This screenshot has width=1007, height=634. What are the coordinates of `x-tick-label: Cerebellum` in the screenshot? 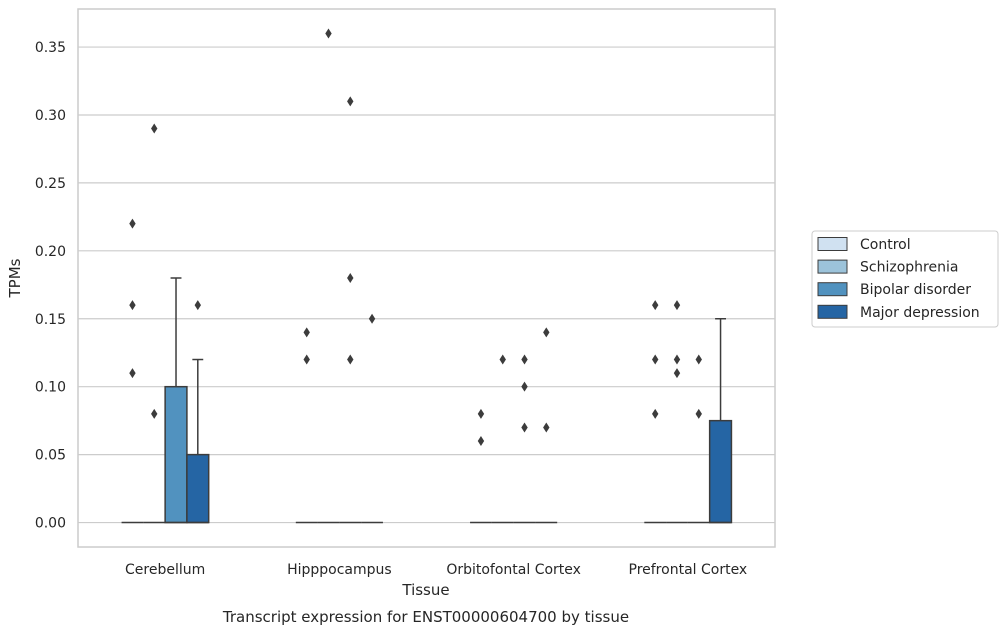 It's located at (165, 570).